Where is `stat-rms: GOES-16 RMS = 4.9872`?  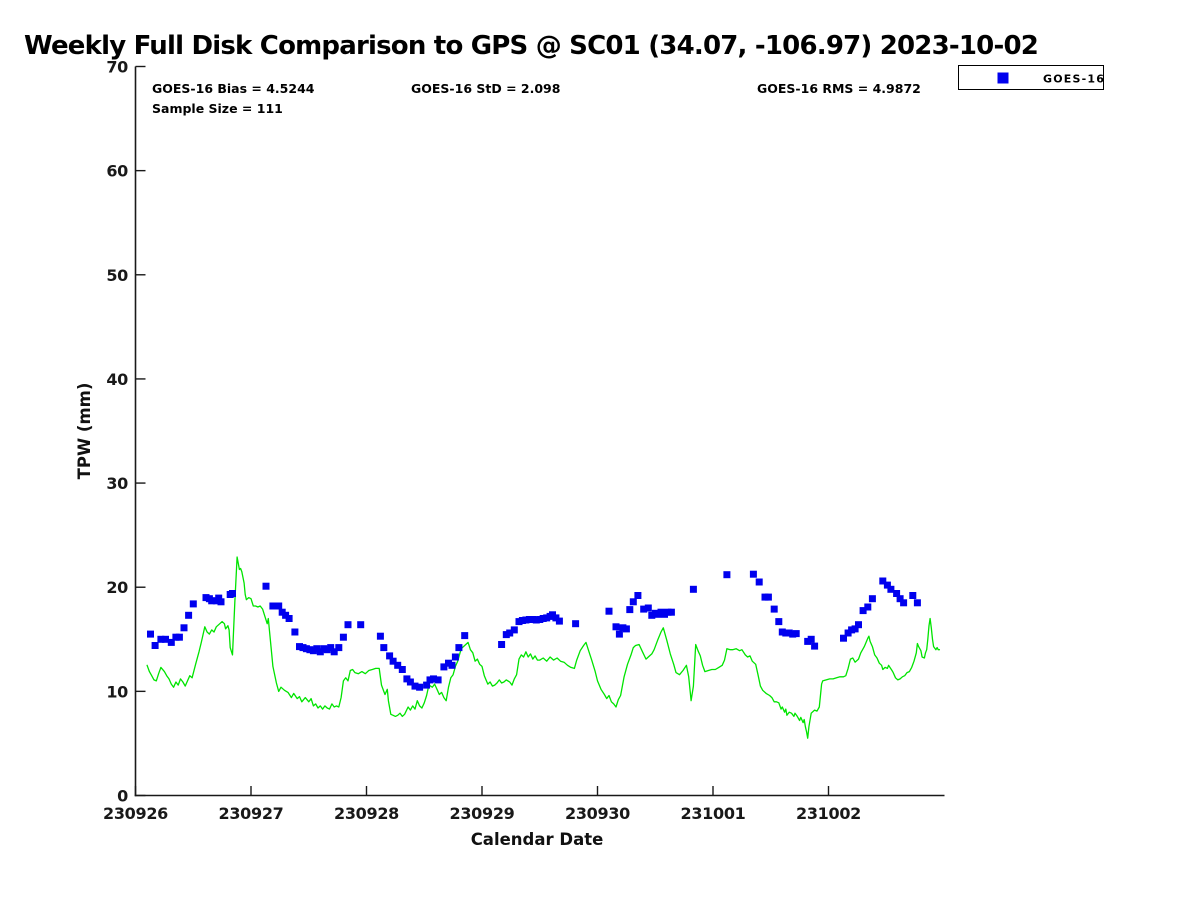
stat-rms: GOES-16 RMS = 4.9872 is located at coordinates (839, 88).